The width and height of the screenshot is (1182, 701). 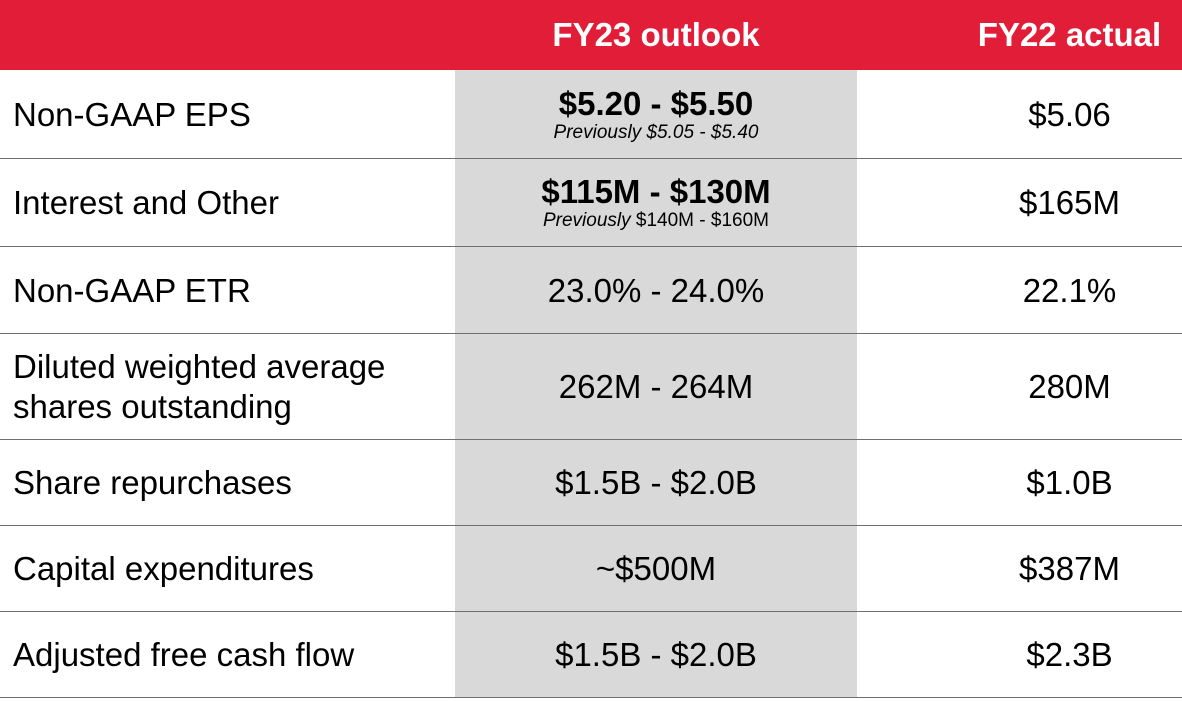 I want to click on table-row: Capital expenditures ~$500M $387M, so click(x=591, y=569).